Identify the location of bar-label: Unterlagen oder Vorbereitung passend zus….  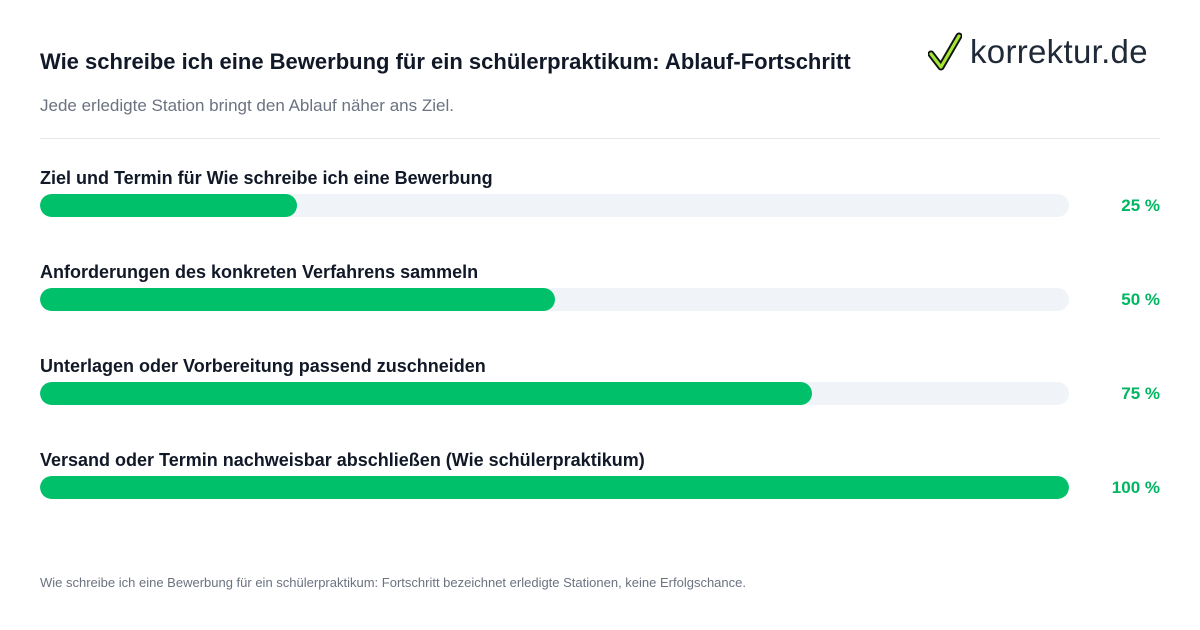
(263, 366).